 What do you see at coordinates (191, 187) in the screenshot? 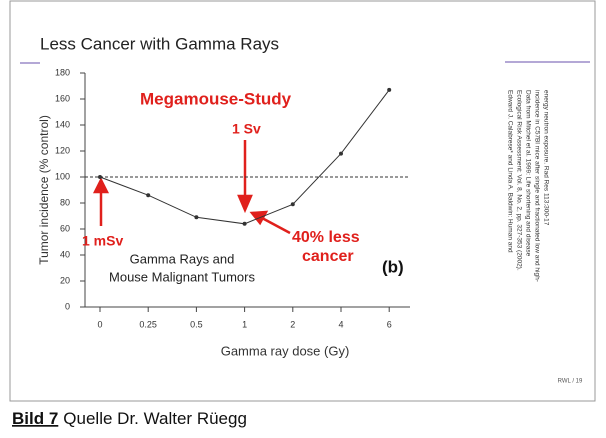
I see `arrows` at bounding box center [191, 187].